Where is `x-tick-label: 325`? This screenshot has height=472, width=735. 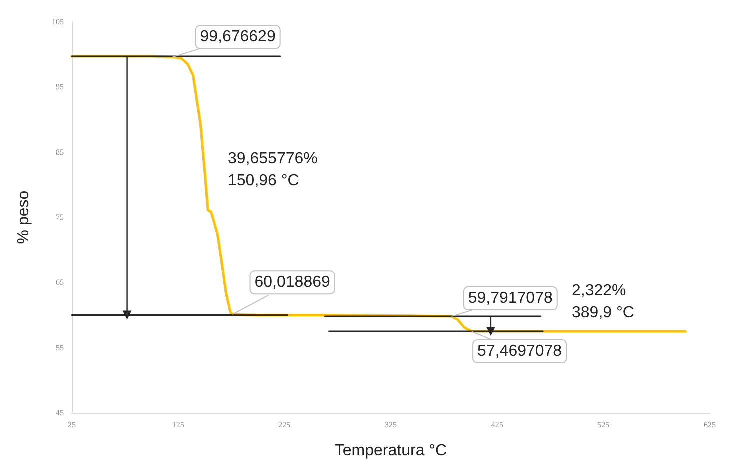 x-tick-label: 325 is located at coordinates (391, 425).